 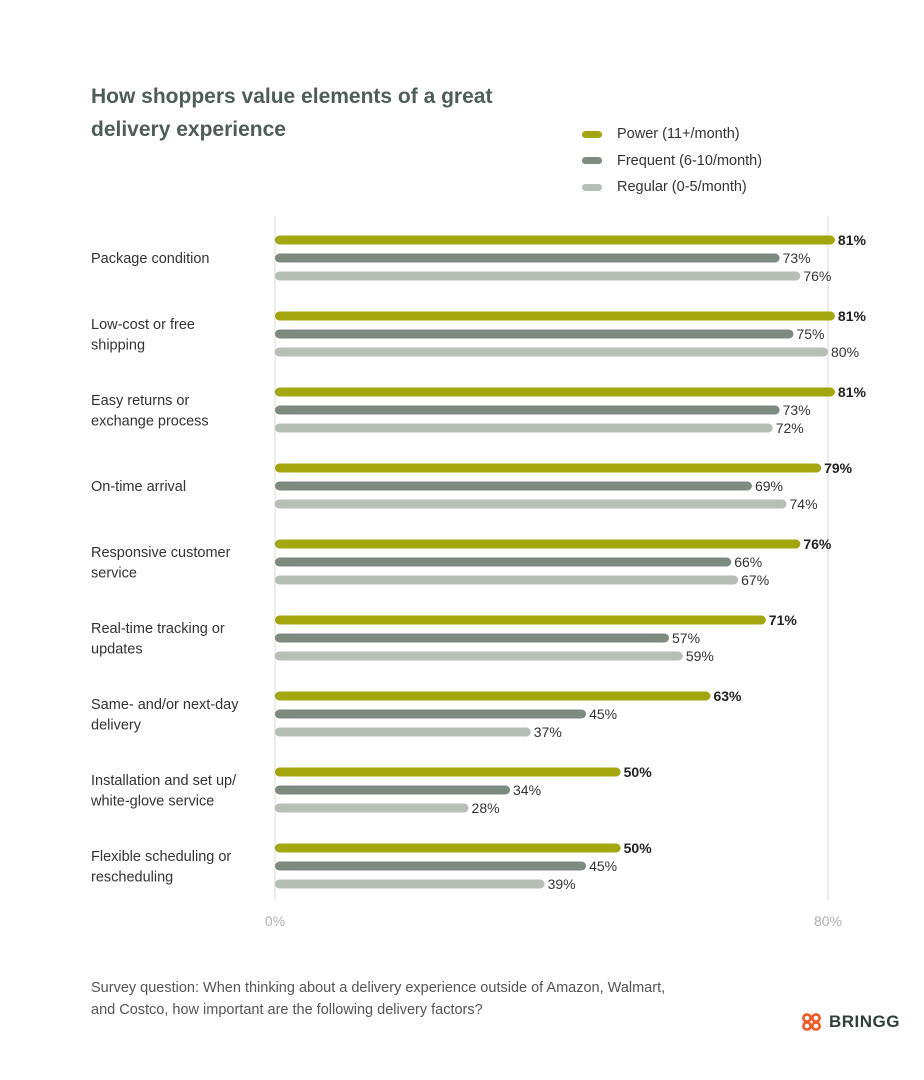 I want to click on data-label-frequent: 34%, so click(x=527, y=790).